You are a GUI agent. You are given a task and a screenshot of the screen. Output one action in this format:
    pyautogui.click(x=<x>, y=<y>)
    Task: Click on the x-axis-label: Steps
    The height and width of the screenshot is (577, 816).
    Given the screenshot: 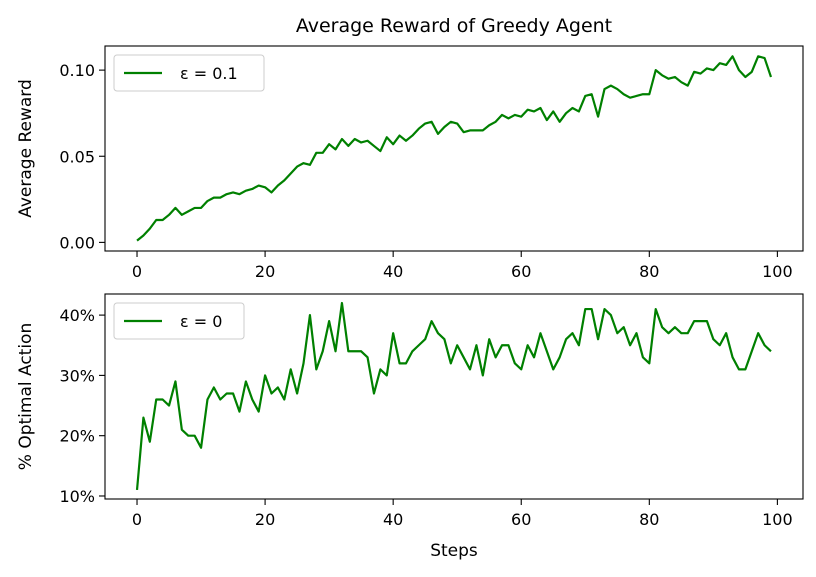 What is the action you would take?
    pyautogui.click(x=454, y=551)
    